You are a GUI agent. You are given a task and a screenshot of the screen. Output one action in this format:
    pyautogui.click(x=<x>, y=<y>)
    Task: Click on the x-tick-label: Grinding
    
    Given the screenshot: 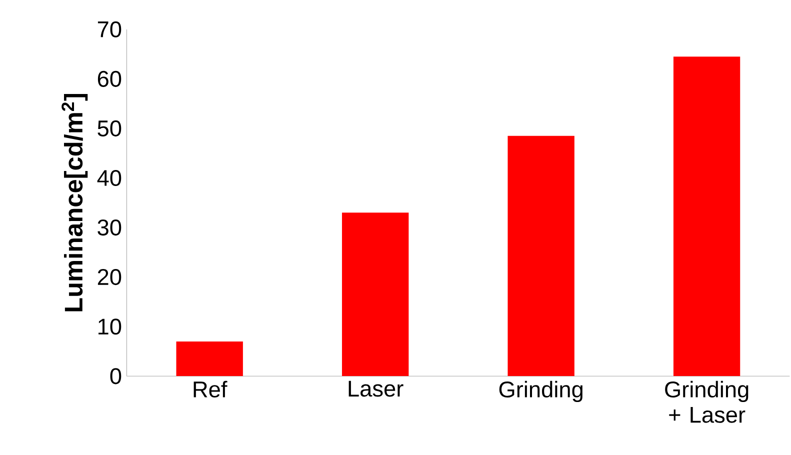 What is the action you would take?
    pyautogui.click(x=540, y=391)
    